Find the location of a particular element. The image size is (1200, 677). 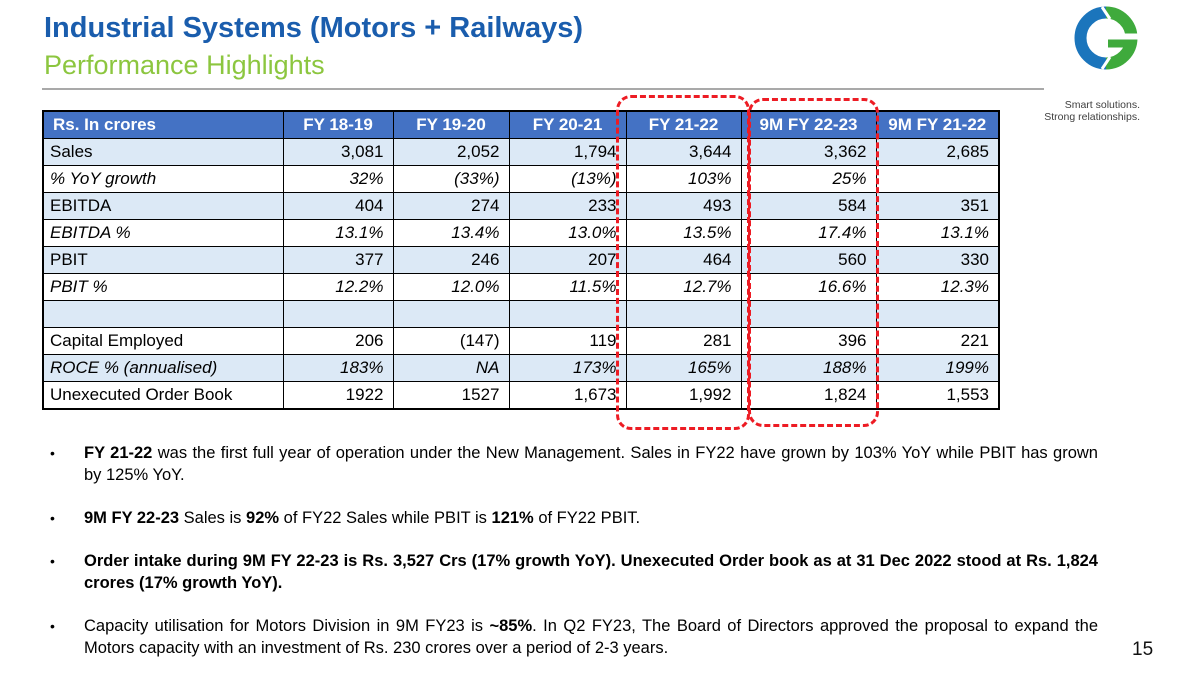

cell: 206 is located at coordinates (338, 341).